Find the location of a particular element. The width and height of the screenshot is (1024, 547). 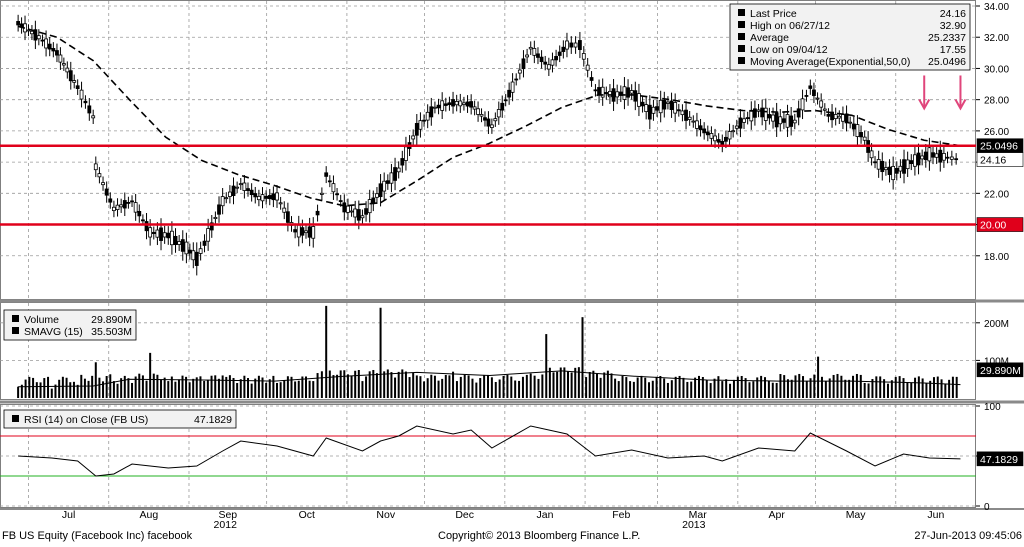

volume-legend-label: Volume is located at coordinates (41, 320).